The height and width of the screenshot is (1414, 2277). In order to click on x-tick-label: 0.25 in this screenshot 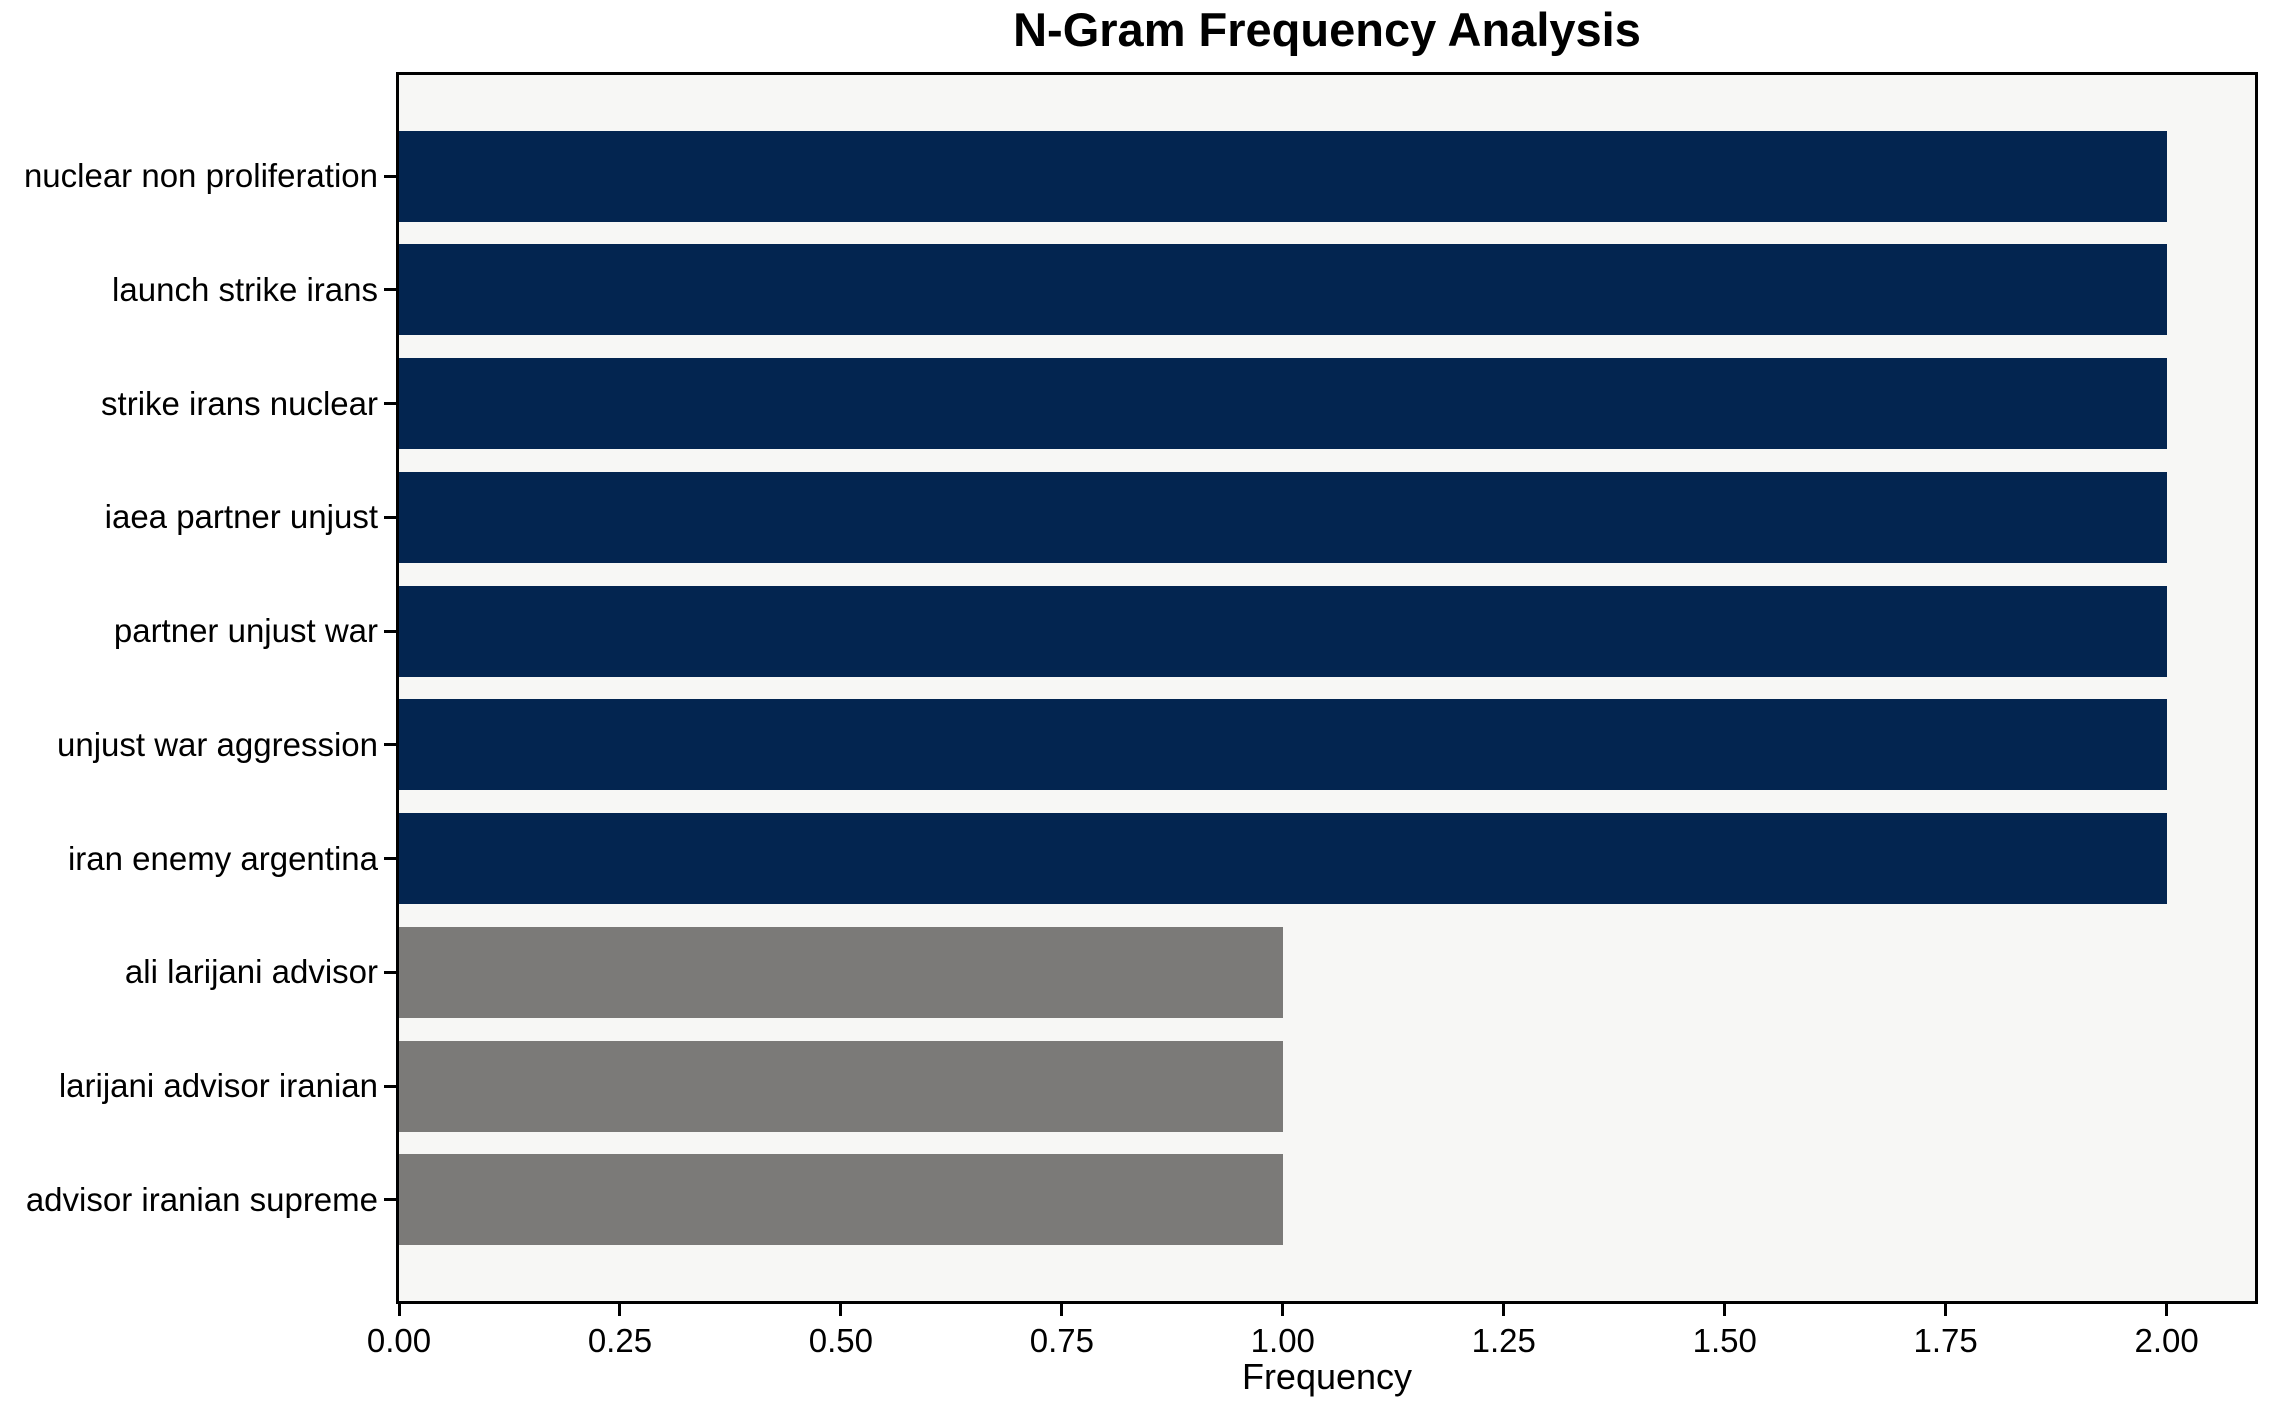, I will do `click(620, 1340)`.